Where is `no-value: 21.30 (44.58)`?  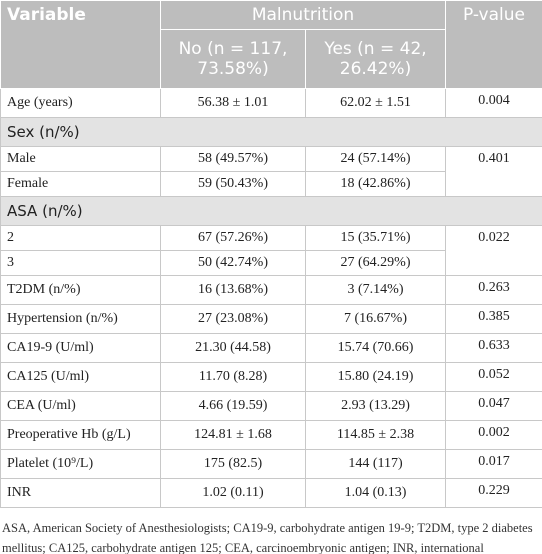
no-value: 21.30 (44.58) is located at coordinates (233, 348).